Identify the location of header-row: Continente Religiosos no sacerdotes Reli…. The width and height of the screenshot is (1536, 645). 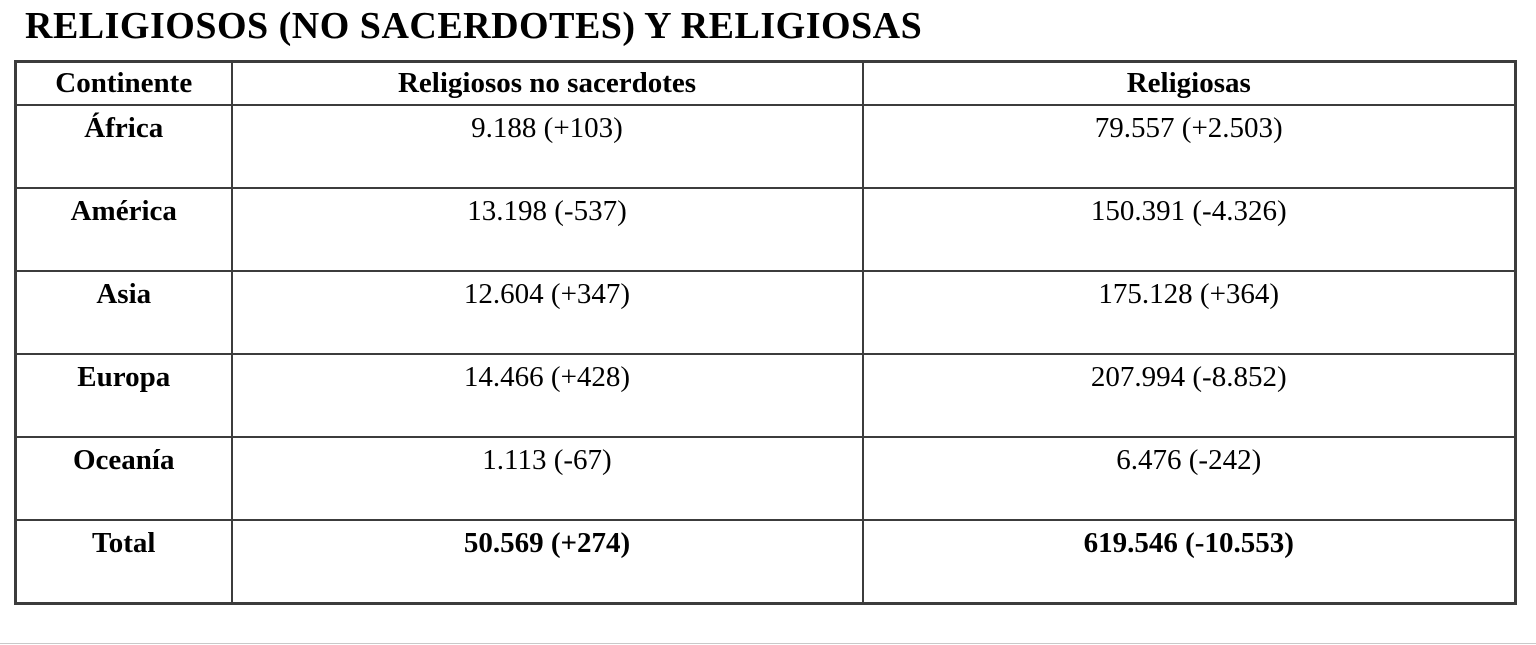
(765, 83).